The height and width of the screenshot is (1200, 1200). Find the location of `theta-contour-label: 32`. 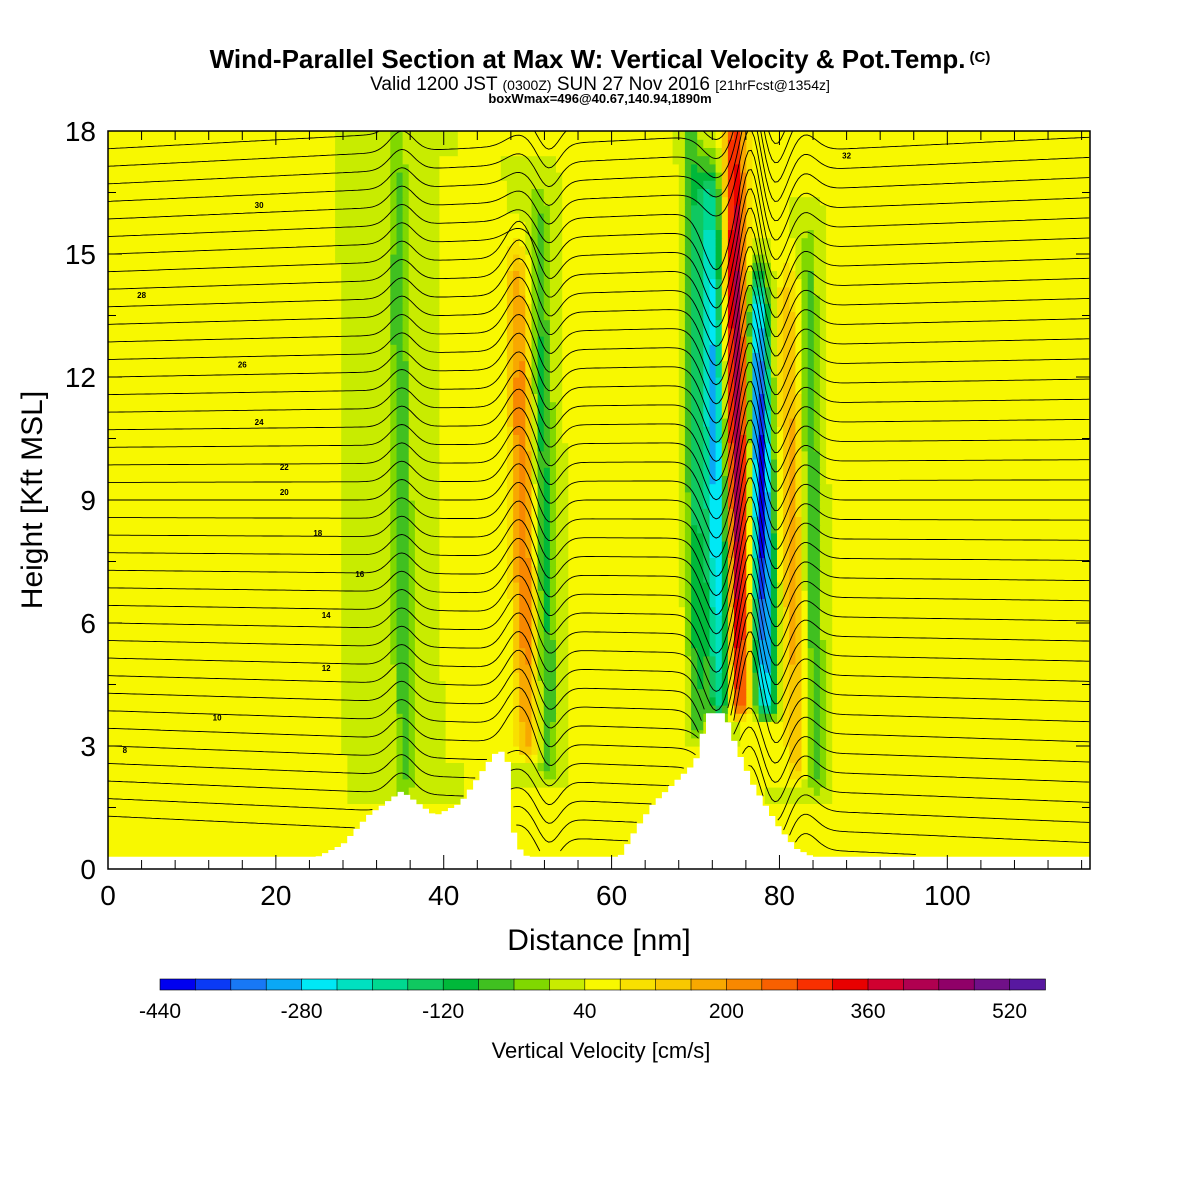

theta-contour-label: 32 is located at coordinates (846, 156).